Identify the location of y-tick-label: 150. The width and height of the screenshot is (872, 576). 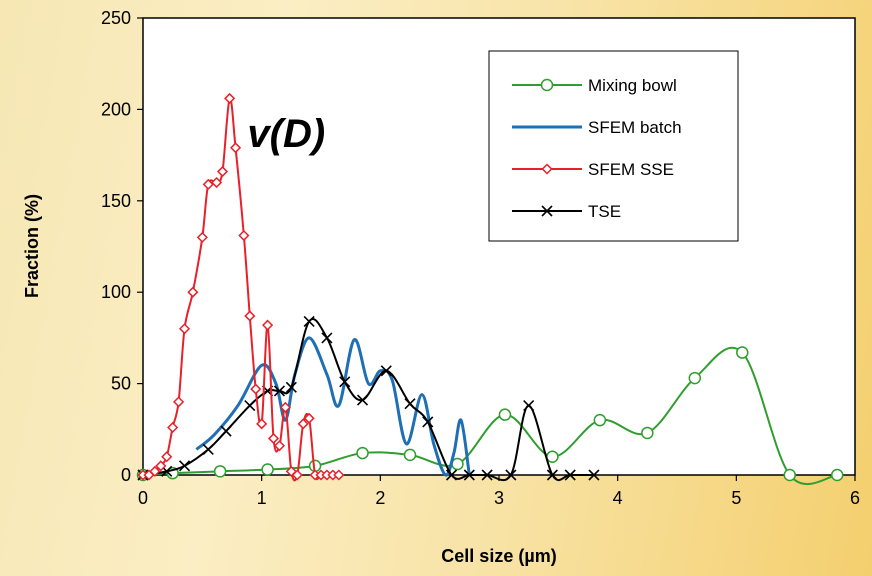
(116, 201).